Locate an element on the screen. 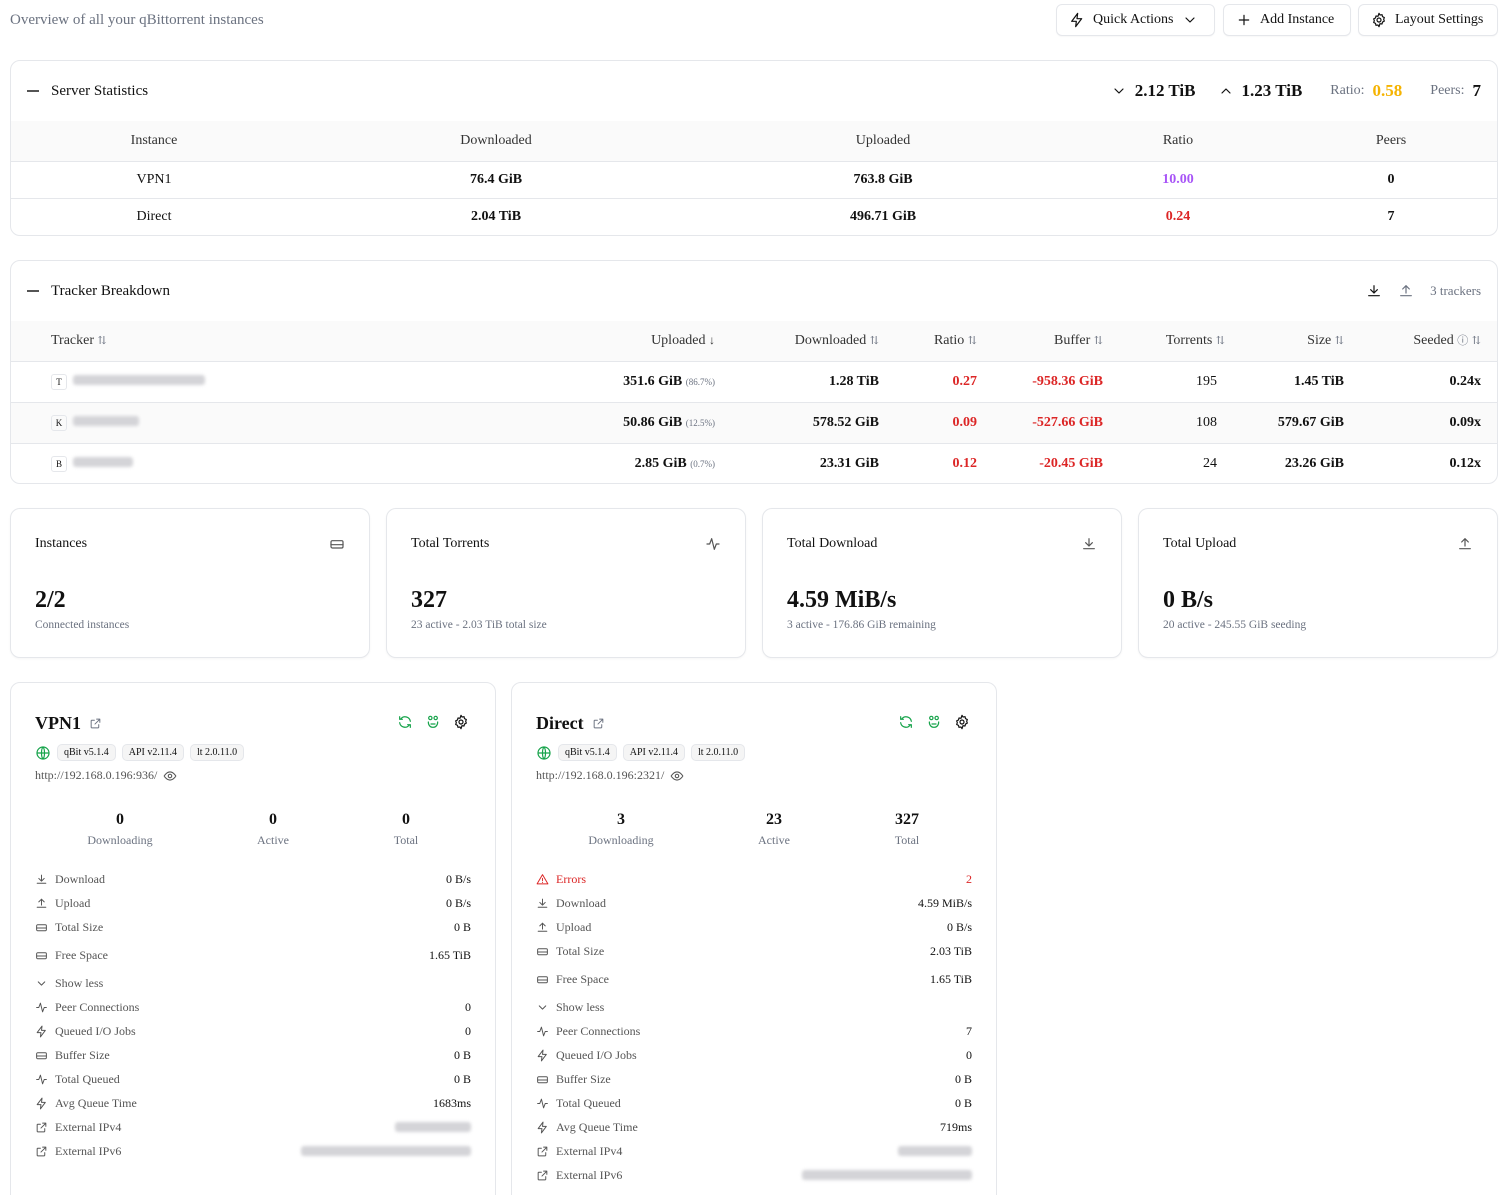 Image resolution: width=1508 pixels, height=1195 pixels. instance-url: http://192.168.0.196:936/ is located at coordinates (106, 775).